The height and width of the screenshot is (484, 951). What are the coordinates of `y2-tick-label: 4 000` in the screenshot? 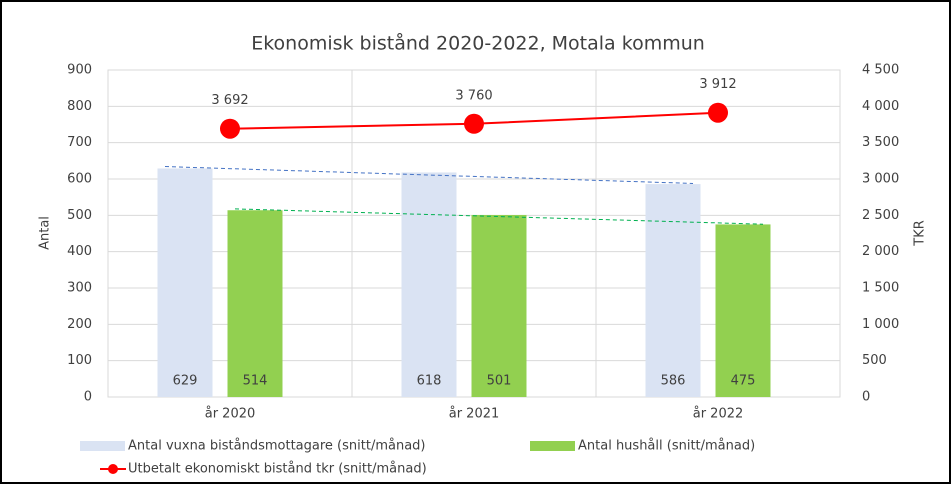 It's located at (880, 106).